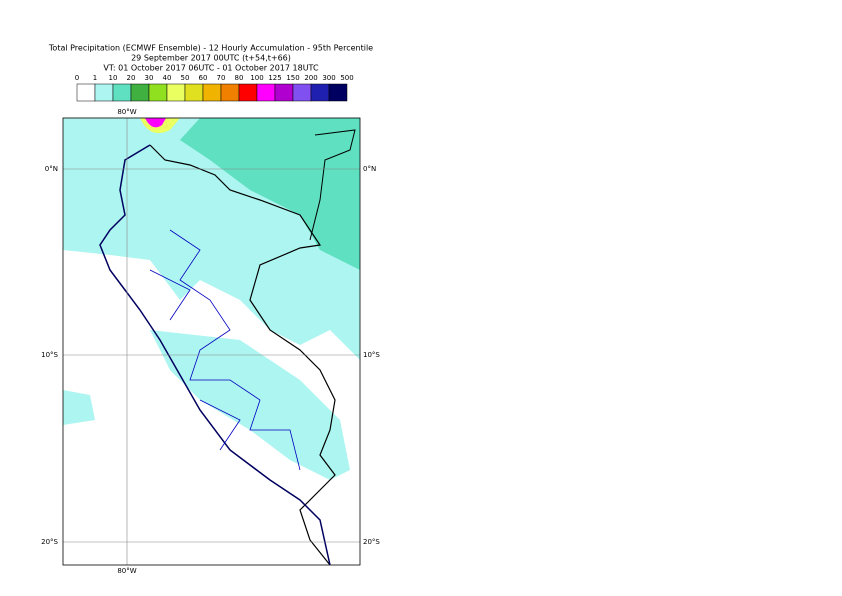 This screenshot has width=842, height=596. I want to click on legend-label: 200, so click(310, 78).